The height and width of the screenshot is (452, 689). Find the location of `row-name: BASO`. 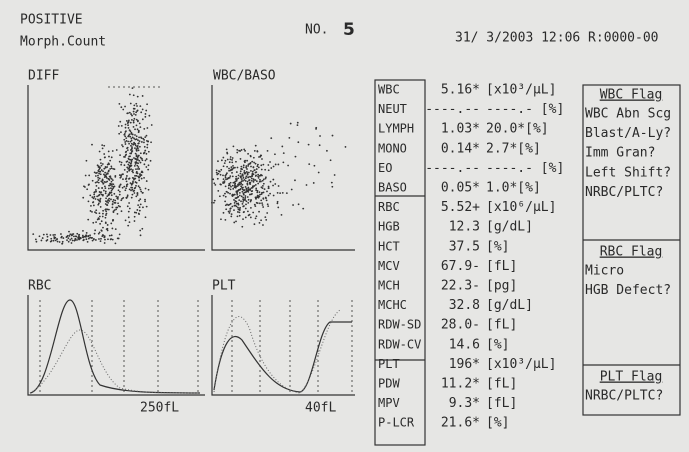

row-name: BASO is located at coordinates (392, 188).